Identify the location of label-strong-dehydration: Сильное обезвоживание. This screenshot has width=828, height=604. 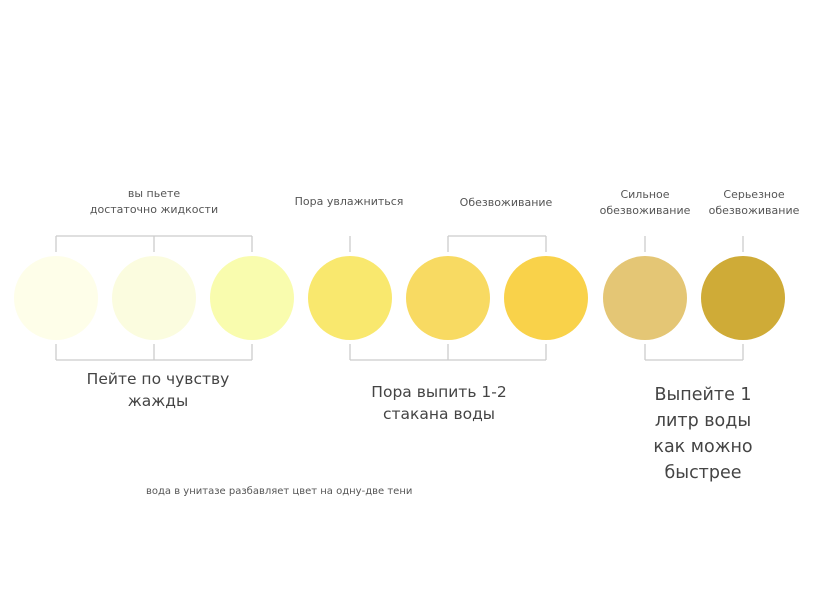
(645, 202).